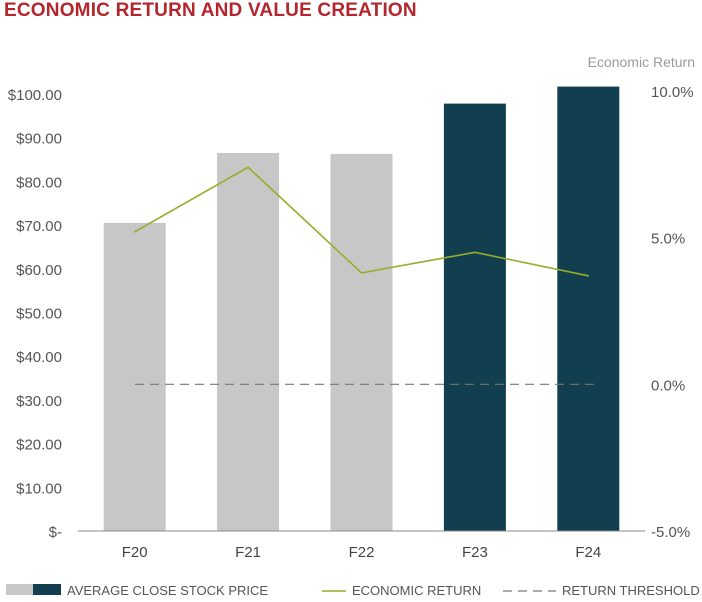 This screenshot has height=602, width=702. Describe the element at coordinates (670, 532) in the screenshot. I see `right-axis-tick-label: -5.0%` at that location.